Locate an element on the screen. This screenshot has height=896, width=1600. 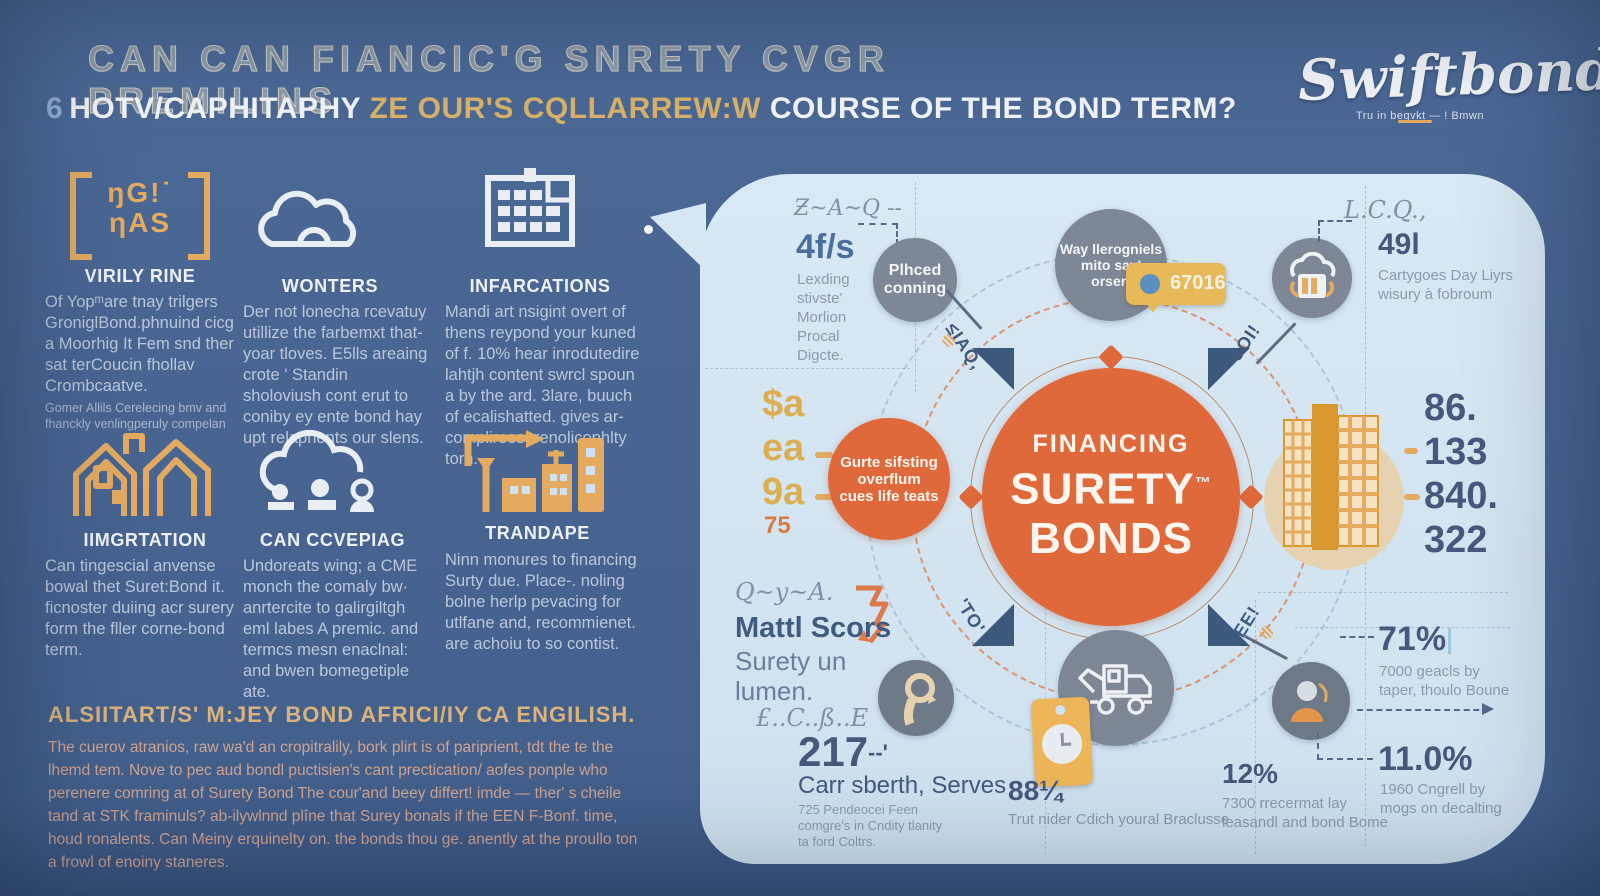
matt-title: Mattl Scors is located at coordinates (813, 628).